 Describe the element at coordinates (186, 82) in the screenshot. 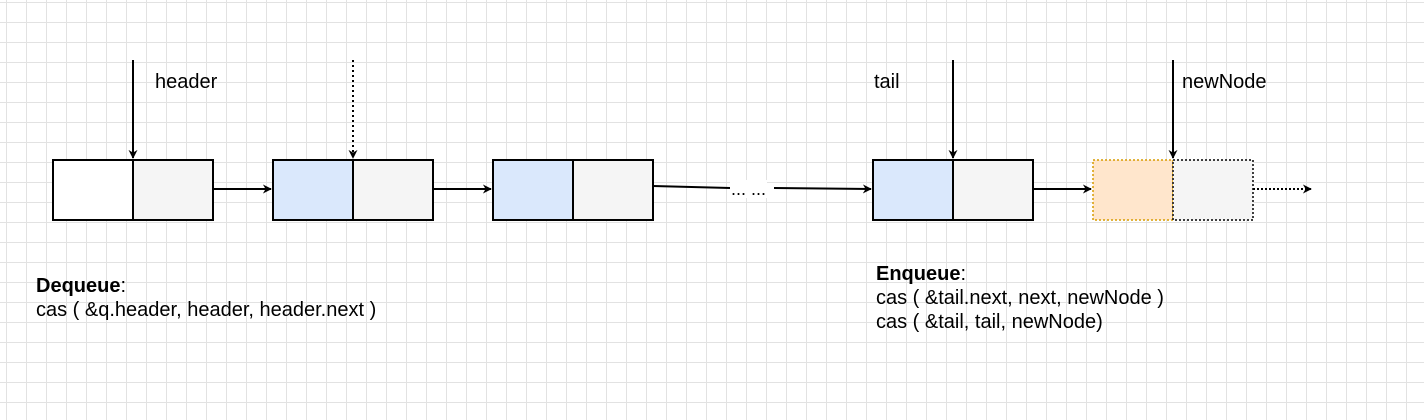

I see `header-label: header` at that location.